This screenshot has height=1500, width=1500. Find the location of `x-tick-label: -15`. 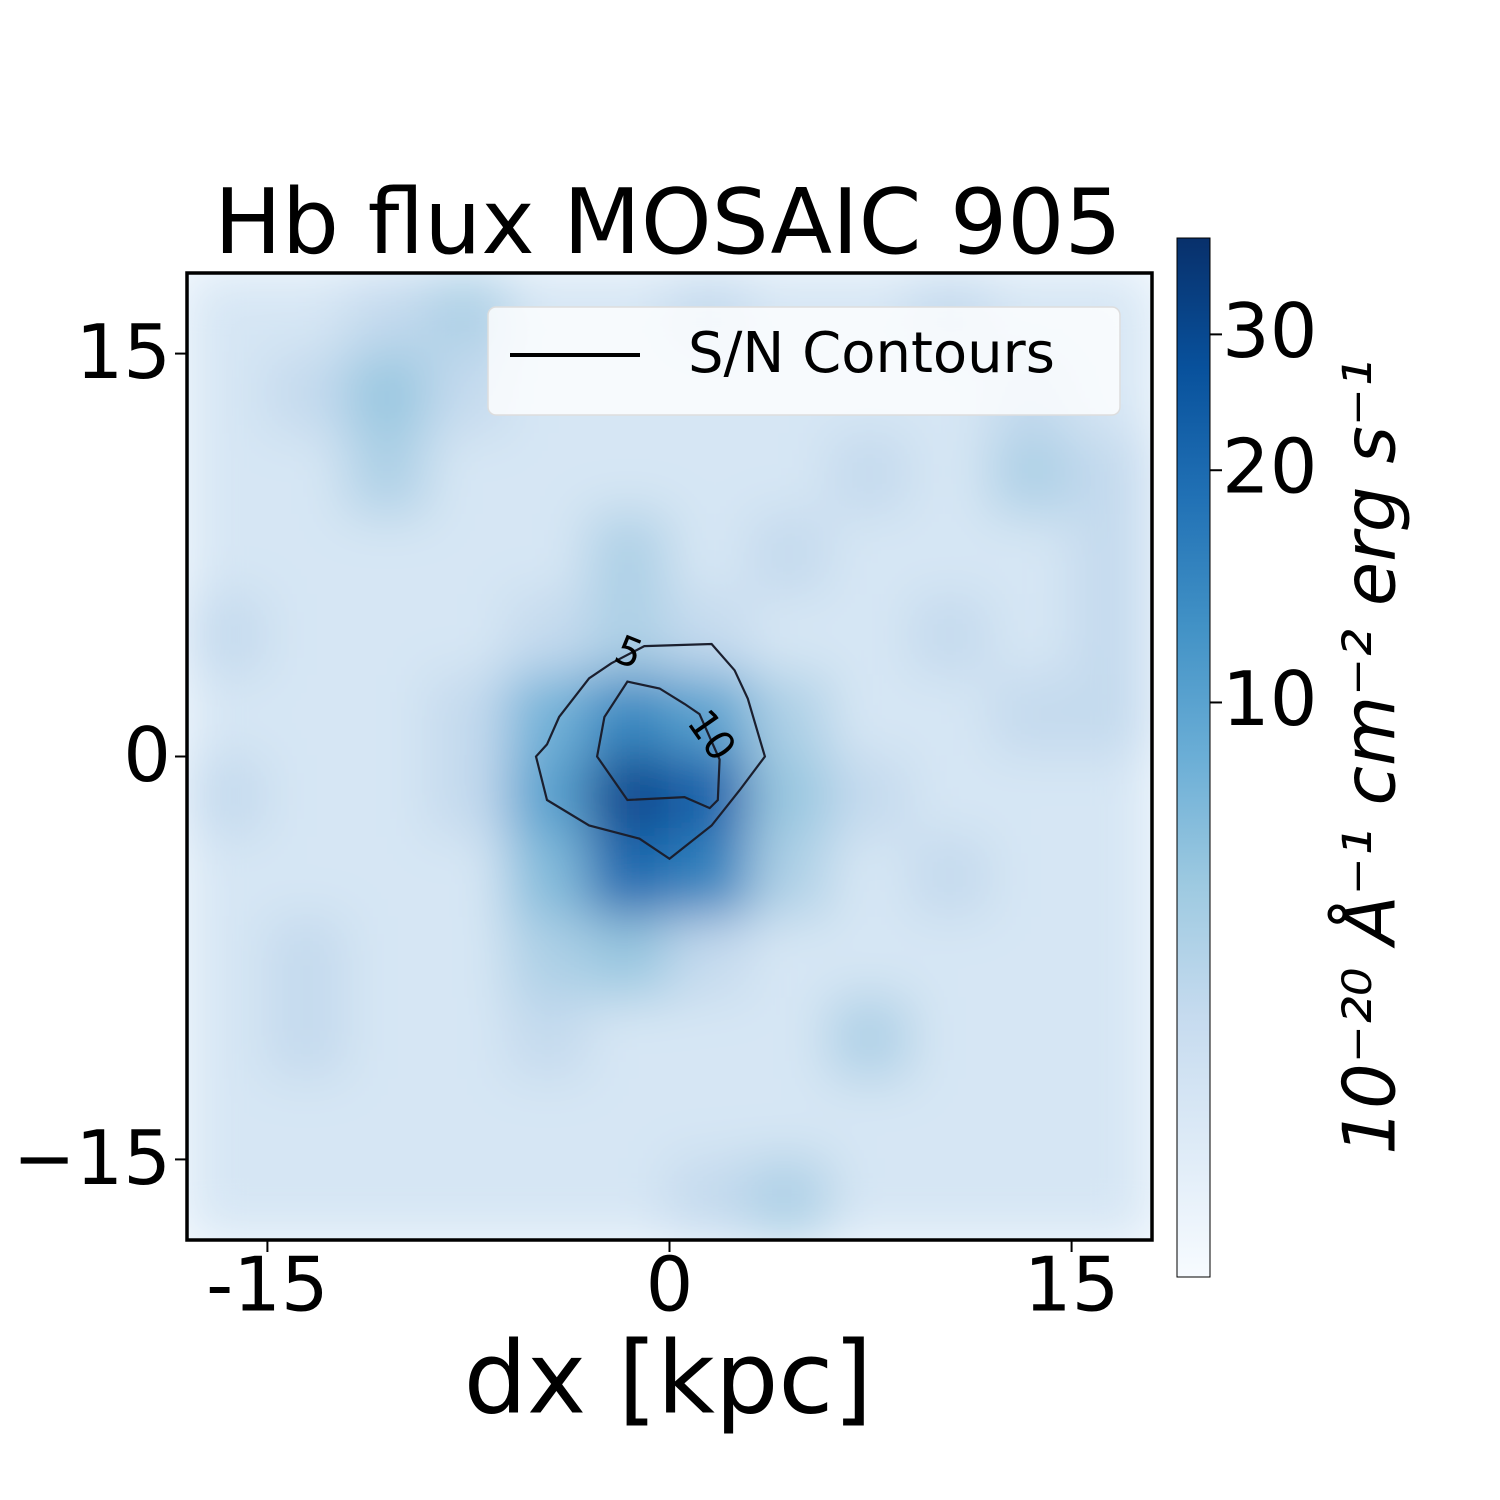

x-tick-label: -15 is located at coordinates (267, 1285).